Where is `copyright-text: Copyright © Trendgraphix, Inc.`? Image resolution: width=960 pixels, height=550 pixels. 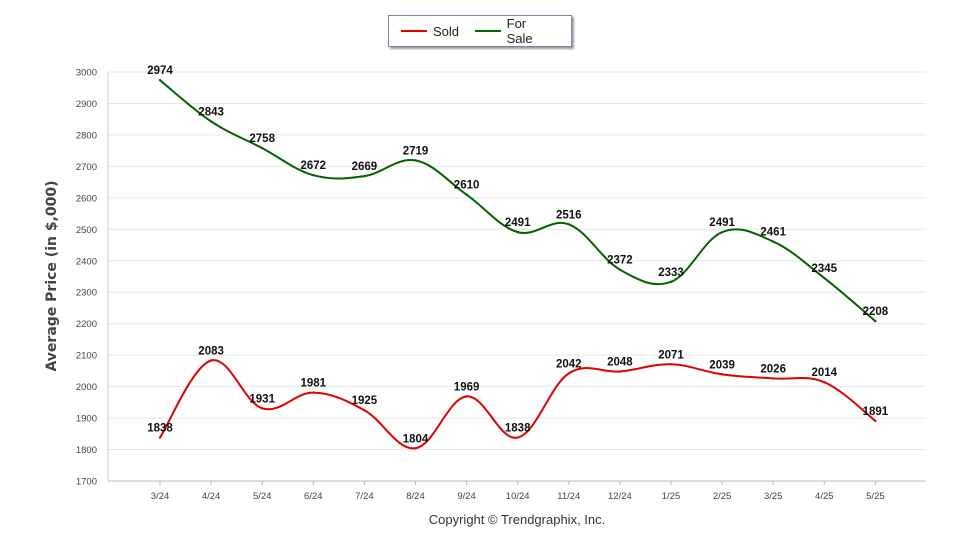
copyright-text: Copyright © Trendgraphix, Inc. is located at coordinates (517, 519).